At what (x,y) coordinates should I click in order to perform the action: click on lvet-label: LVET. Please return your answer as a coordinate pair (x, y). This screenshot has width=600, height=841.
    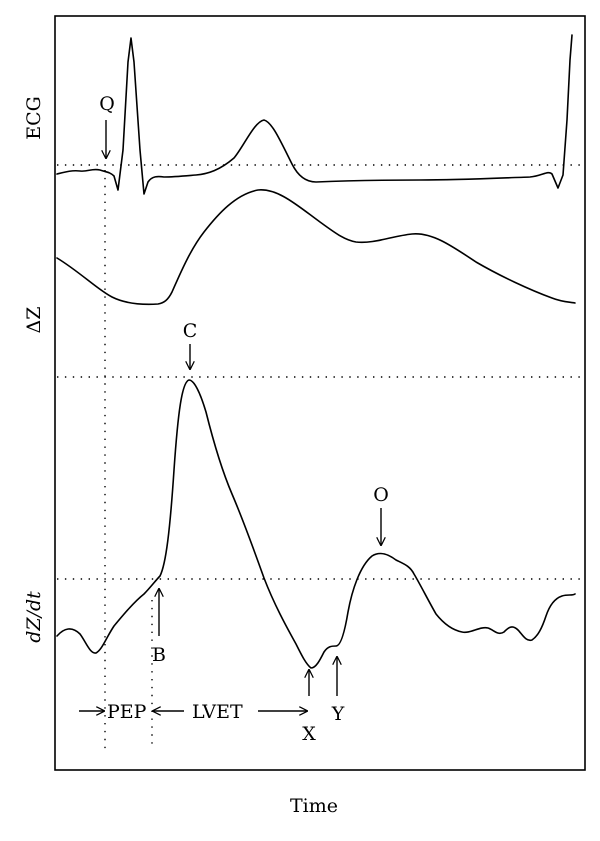
    Looking at the image, I should click on (217, 712).